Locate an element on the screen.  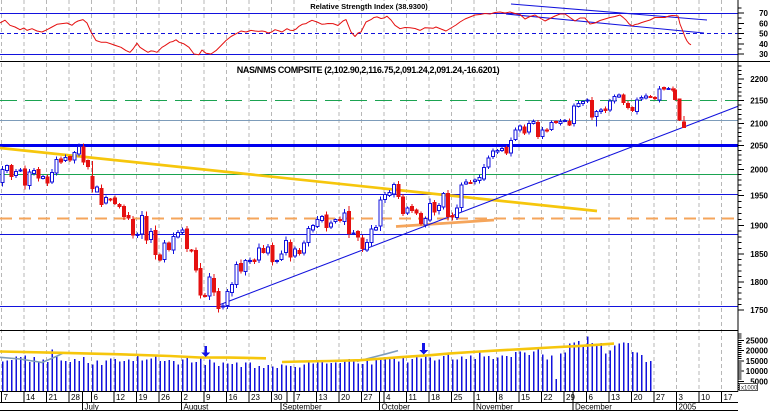
svg-text: 20000 is located at coordinates (757, 351).